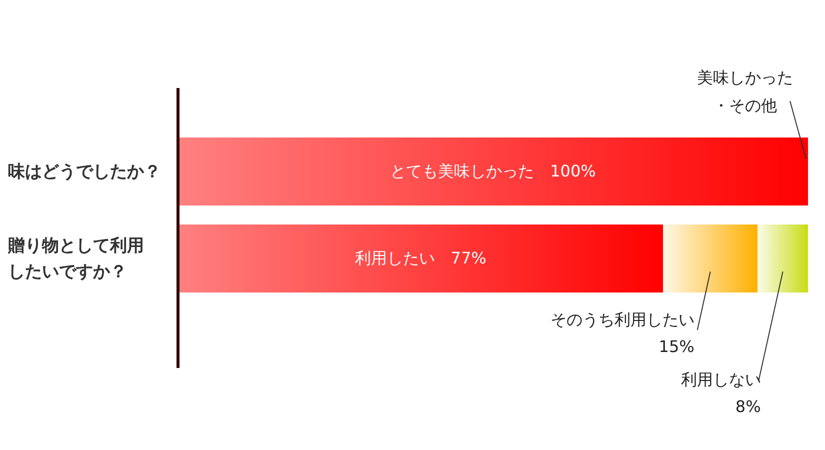 The image size is (825, 450). I want to click on y-tick-label: 味はどうでしたか？, so click(84, 172).